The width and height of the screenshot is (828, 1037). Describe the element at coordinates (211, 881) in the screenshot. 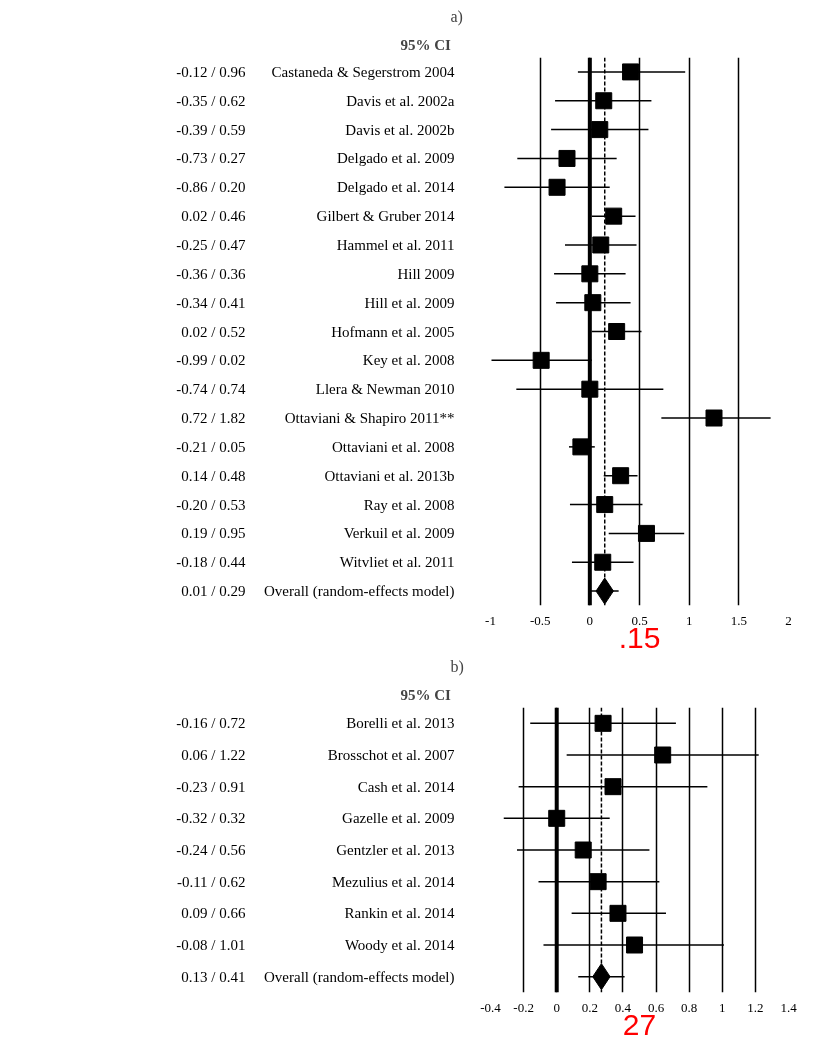

I see `text: -0.11 / 0.62` at that location.